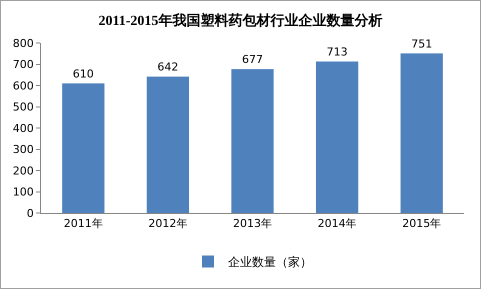  What do you see at coordinates (83, 73) in the screenshot?
I see `data-label: 610` at bounding box center [83, 73].